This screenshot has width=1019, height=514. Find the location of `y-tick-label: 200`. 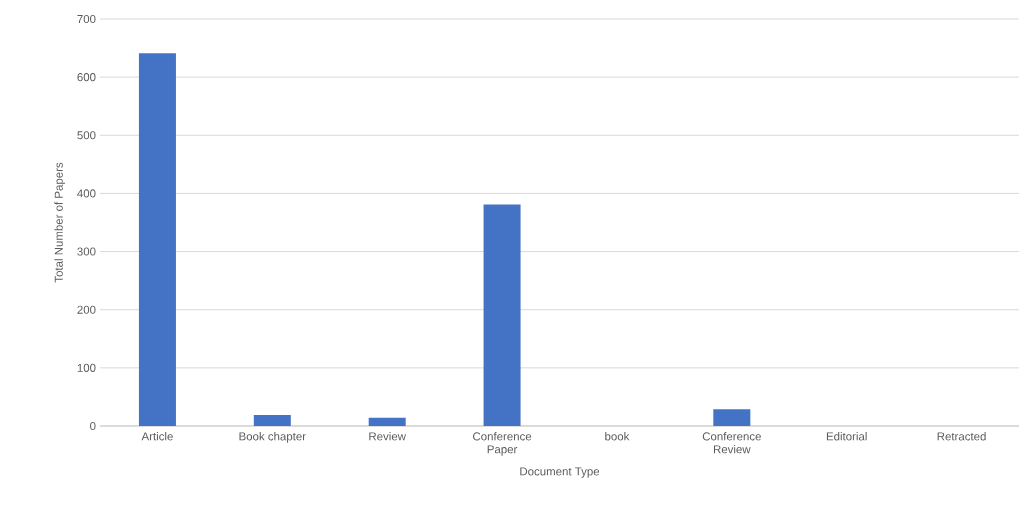

y-tick-label: 200 is located at coordinates (86, 309).